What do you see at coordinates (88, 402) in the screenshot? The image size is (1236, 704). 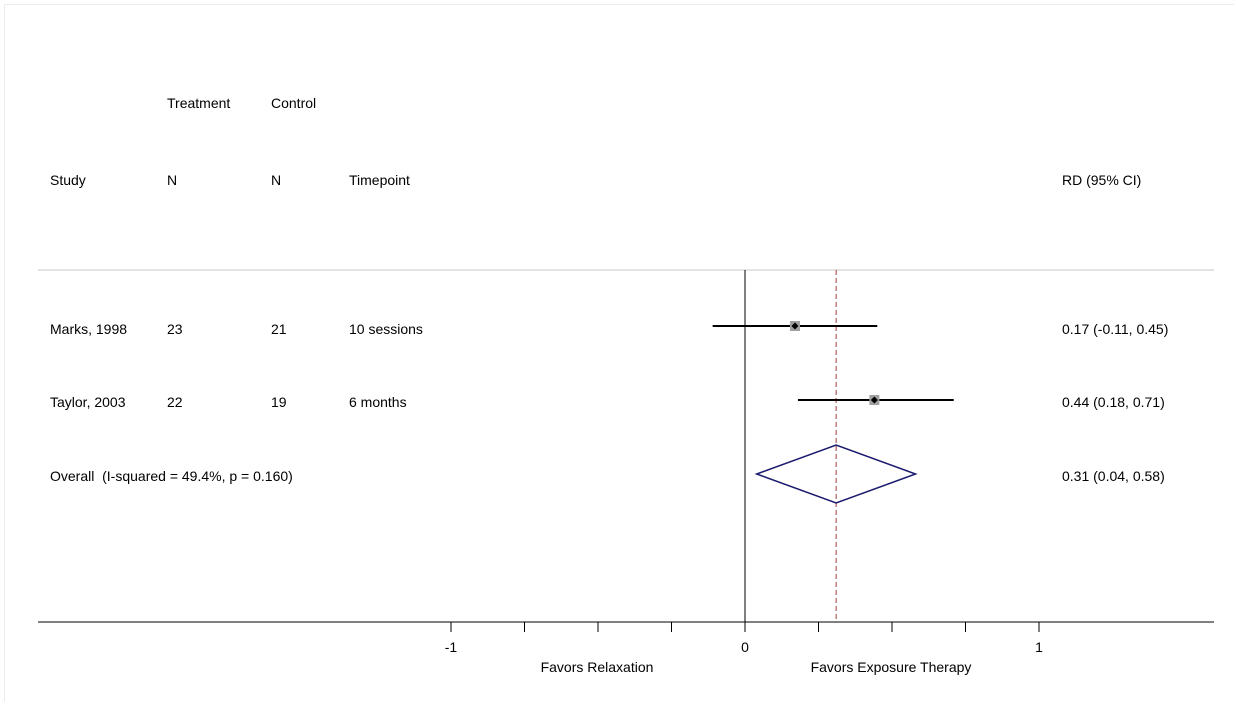 I see `study-name-2: Taylor, 2003` at bounding box center [88, 402].